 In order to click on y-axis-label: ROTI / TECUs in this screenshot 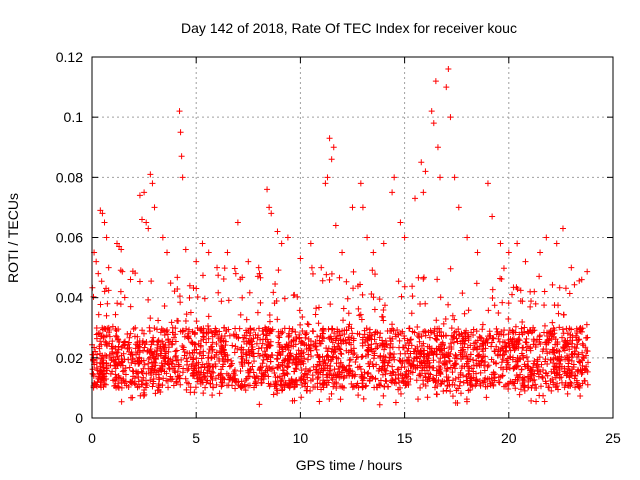, I will do `click(13, 238)`.